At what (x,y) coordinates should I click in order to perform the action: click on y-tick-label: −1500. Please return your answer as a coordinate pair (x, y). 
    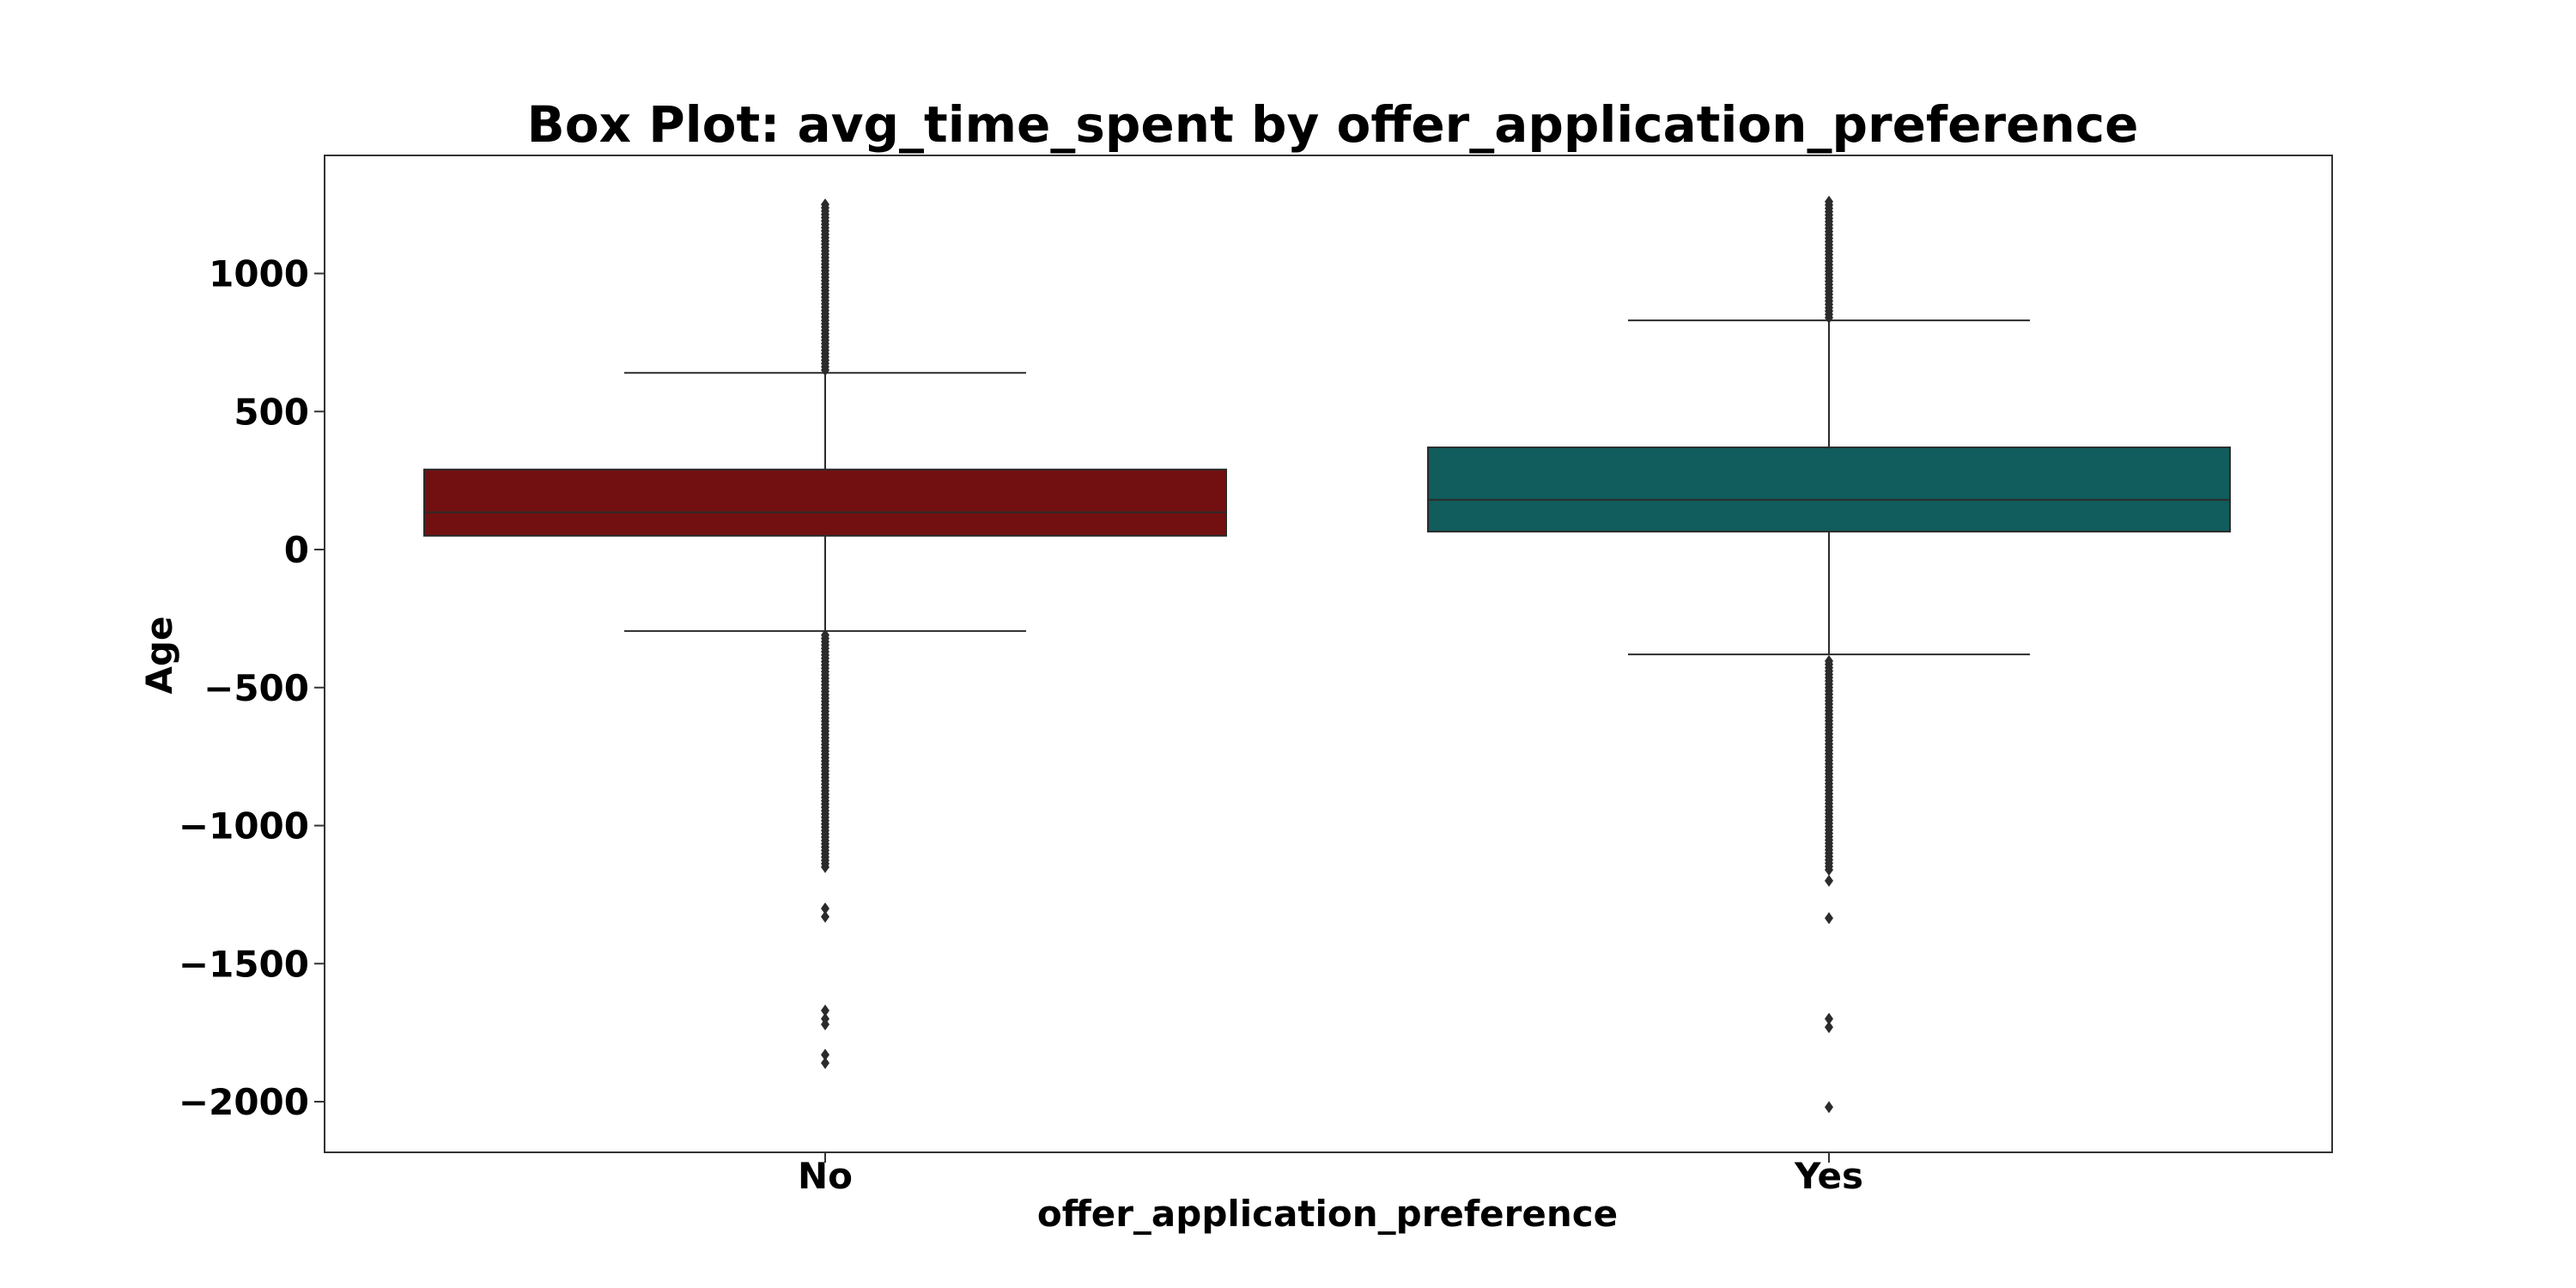
    Looking at the image, I should click on (244, 964).